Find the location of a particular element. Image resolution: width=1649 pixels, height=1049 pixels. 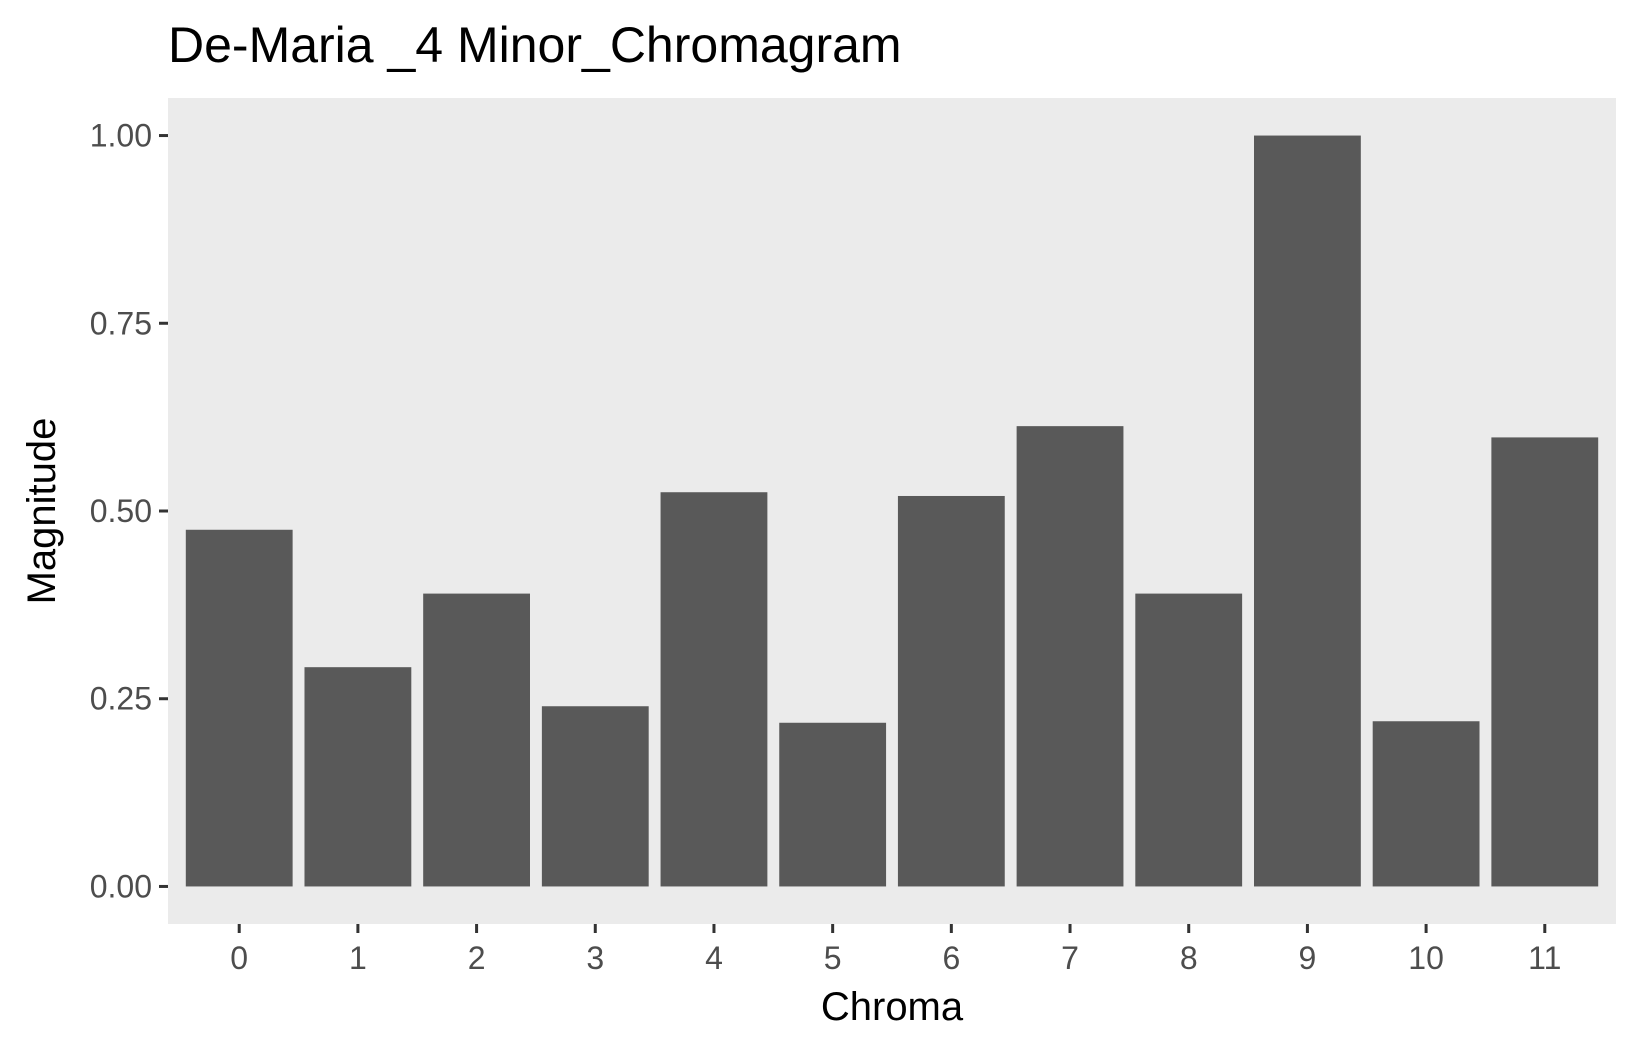

x-tick-label: 3 is located at coordinates (595, 958).